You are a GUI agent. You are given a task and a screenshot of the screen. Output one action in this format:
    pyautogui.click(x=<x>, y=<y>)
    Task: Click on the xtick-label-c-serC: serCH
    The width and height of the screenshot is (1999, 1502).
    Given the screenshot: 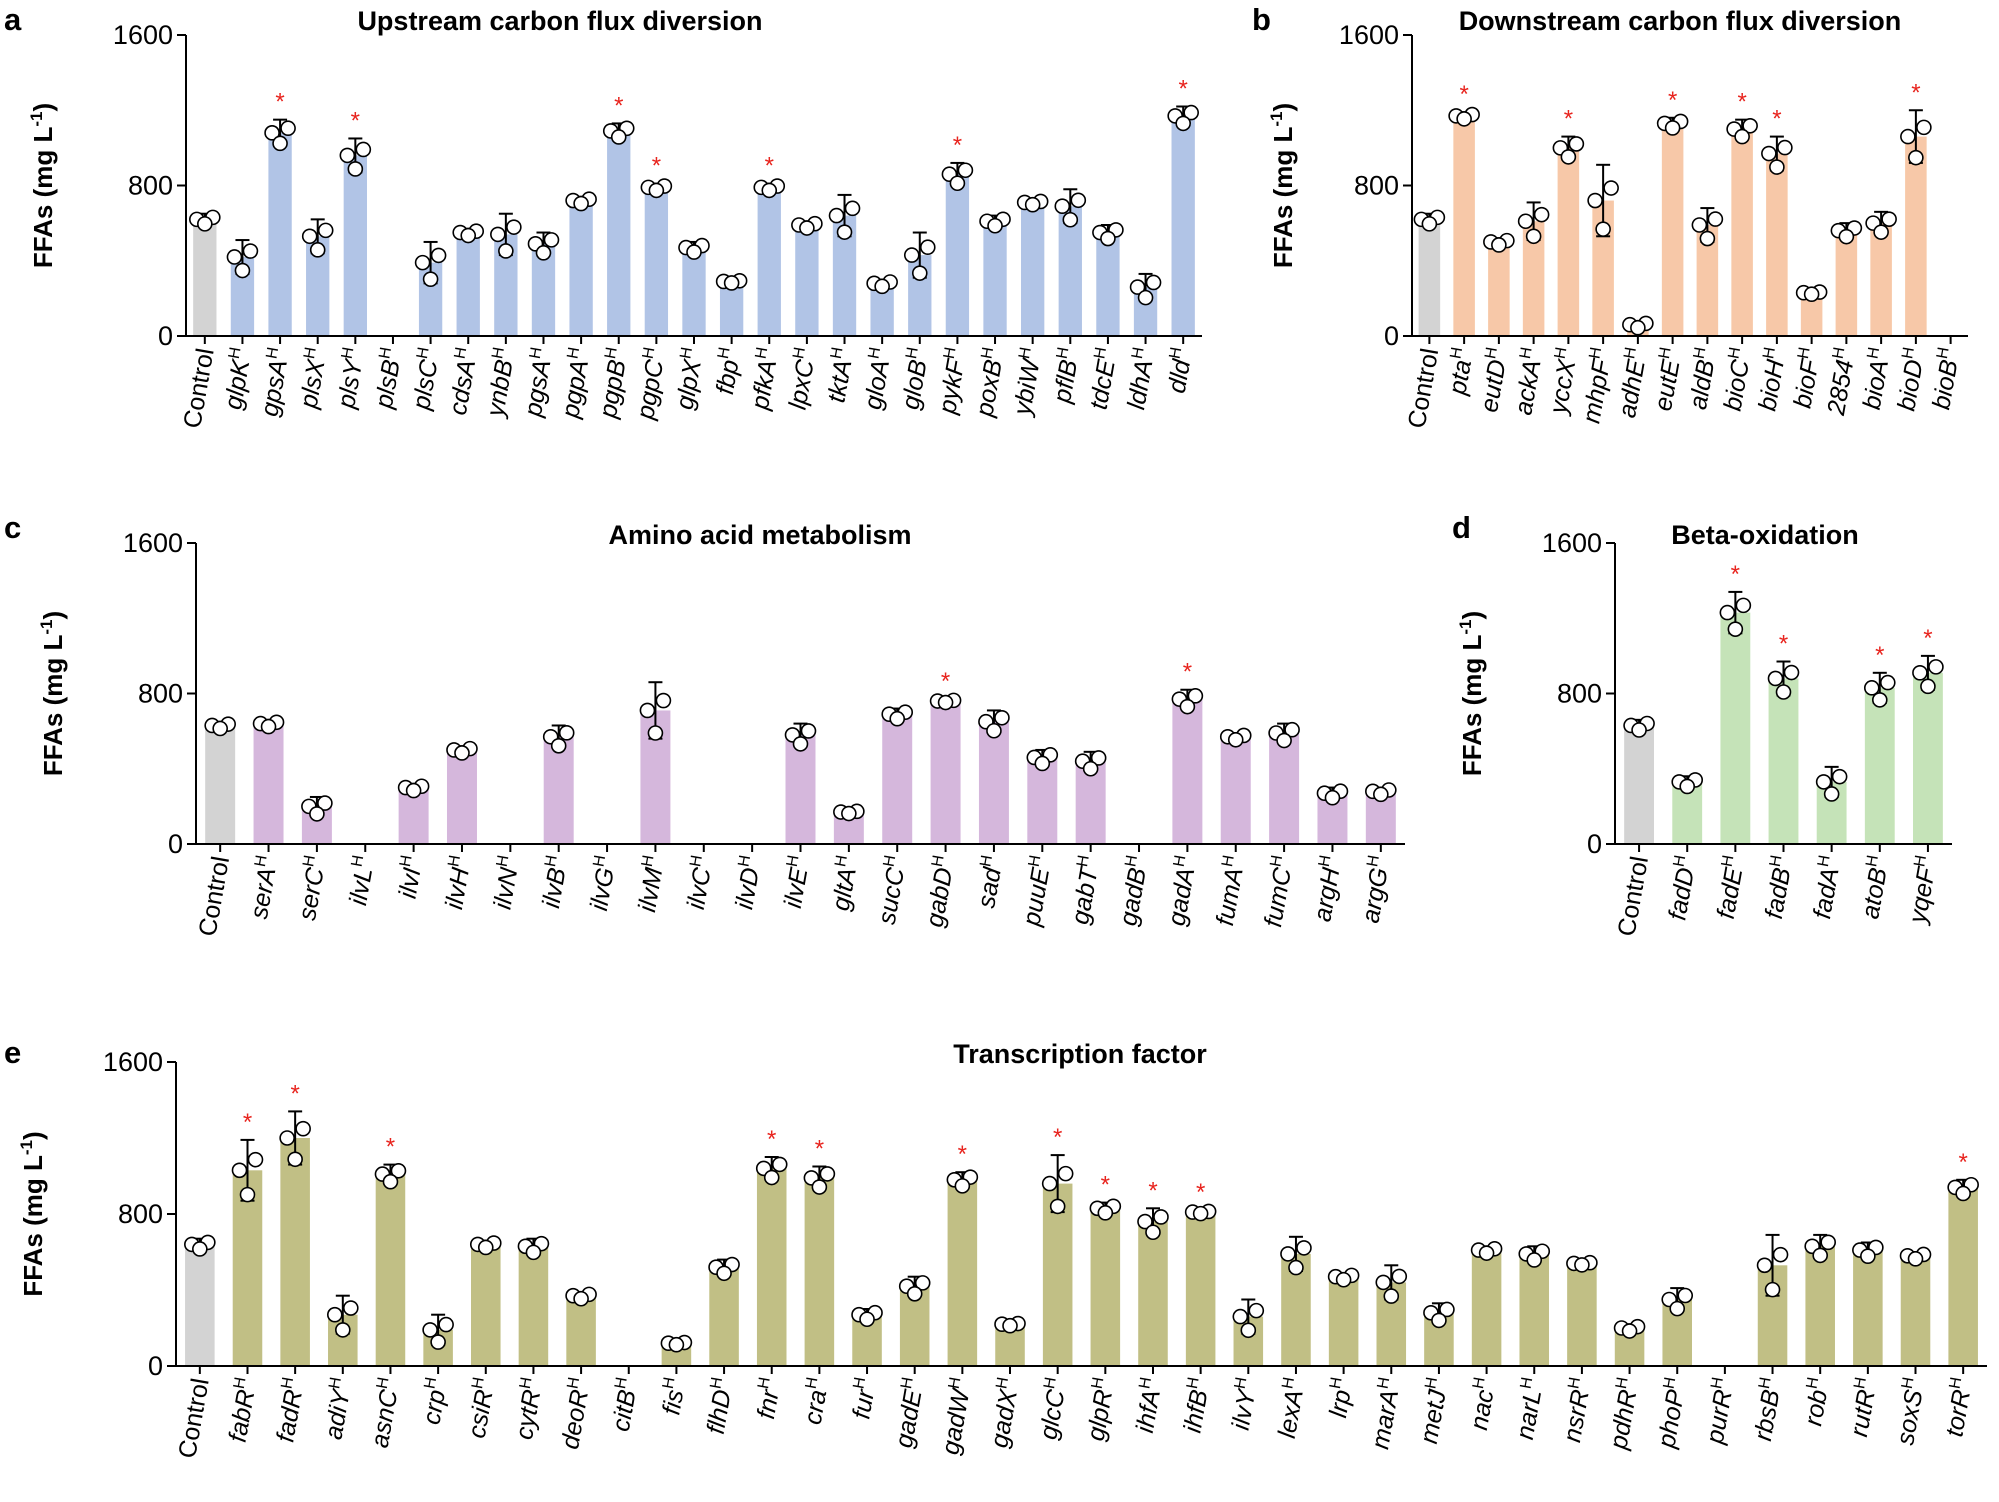 What is the action you would take?
    pyautogui.click(x=311, y=888)
    